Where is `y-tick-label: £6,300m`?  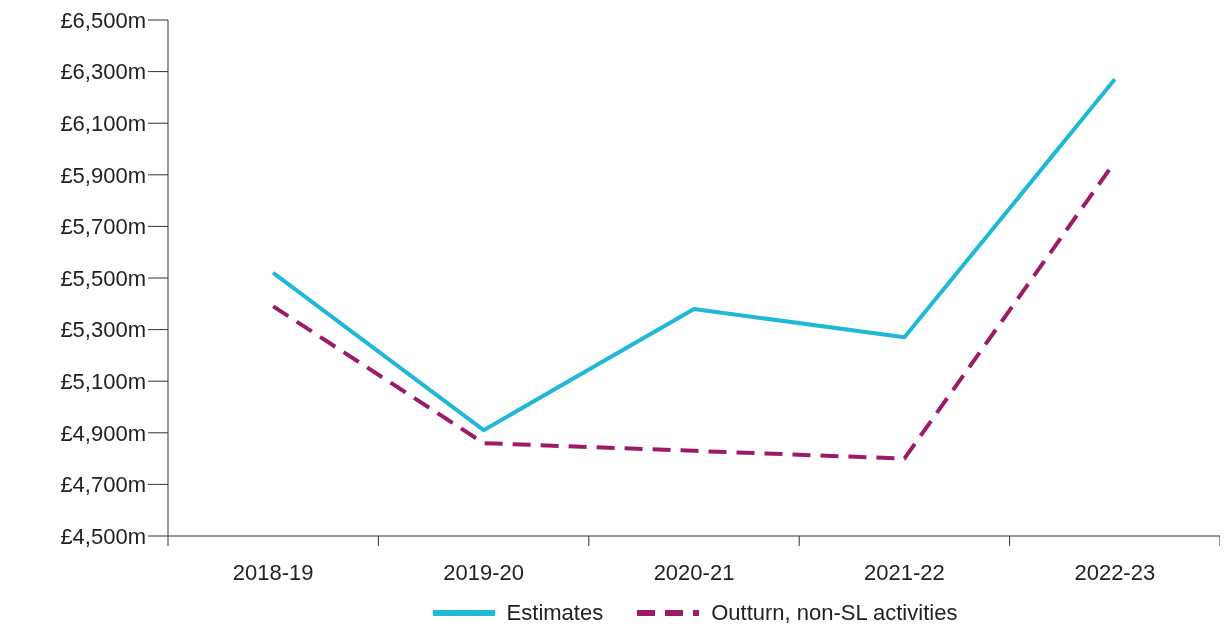
y-tick-label: £6,300m is located at coordinates (103, 72).